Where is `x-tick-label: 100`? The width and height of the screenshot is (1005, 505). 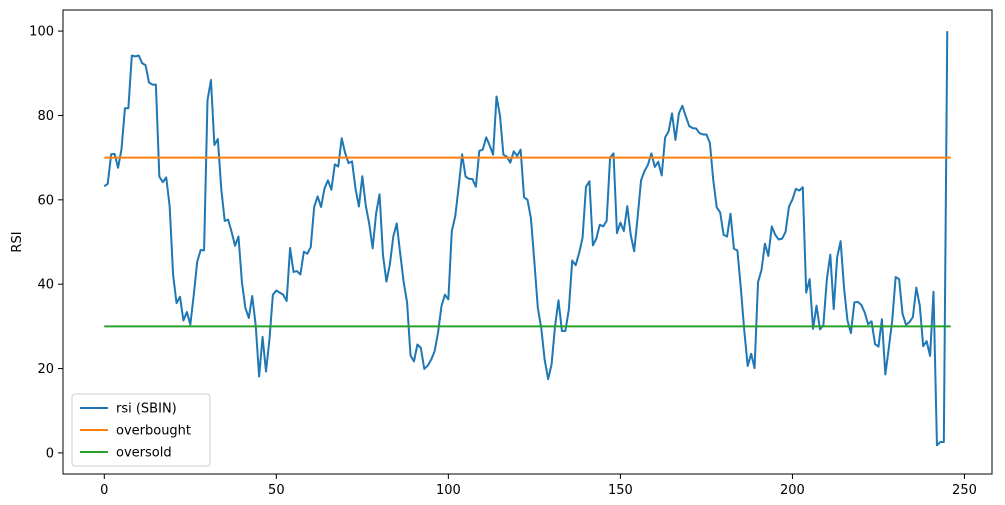 x-tick-label: 100 is located at coordinates (448, 490).